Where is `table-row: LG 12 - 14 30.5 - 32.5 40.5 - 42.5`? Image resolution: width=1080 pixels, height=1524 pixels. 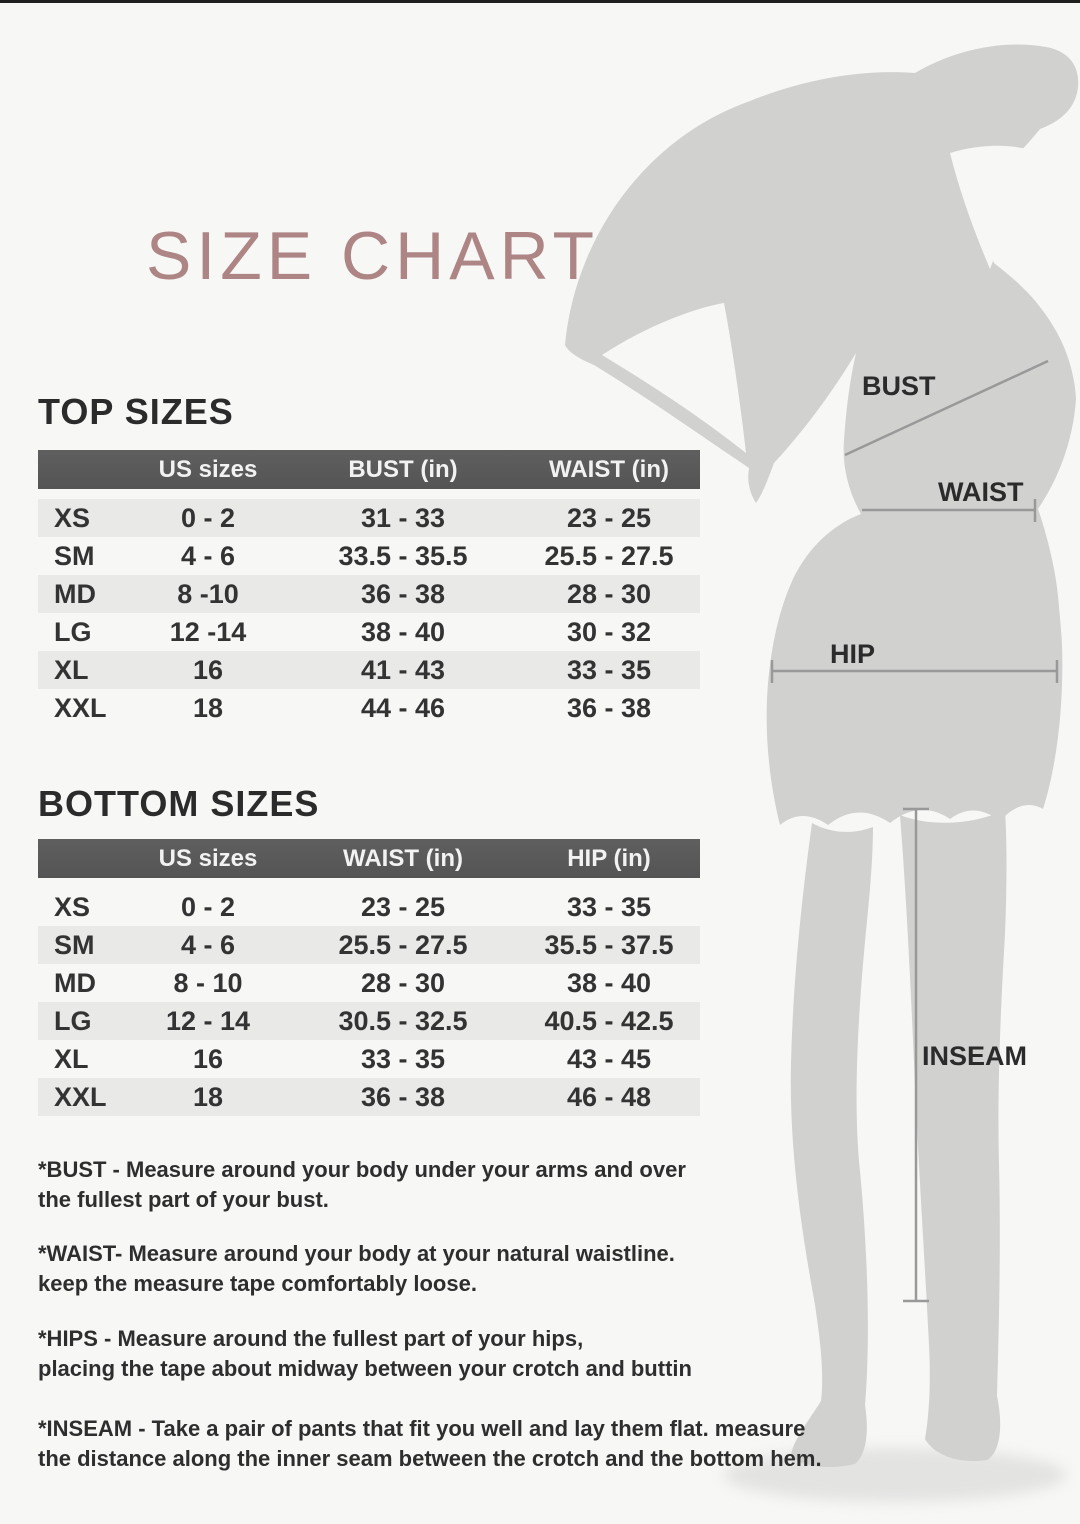
table-row: LG 12 - 14 30.5 - 32.5 40.5 - 42.5 is located at coordinates (369, 1021).